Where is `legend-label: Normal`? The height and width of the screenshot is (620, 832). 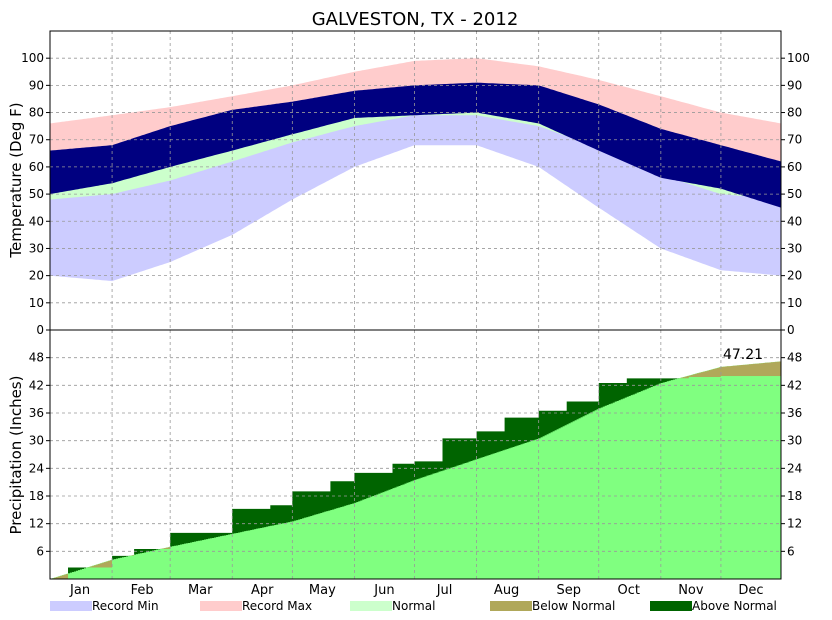 legend-label: Normal is located at coordinates (413, 606).